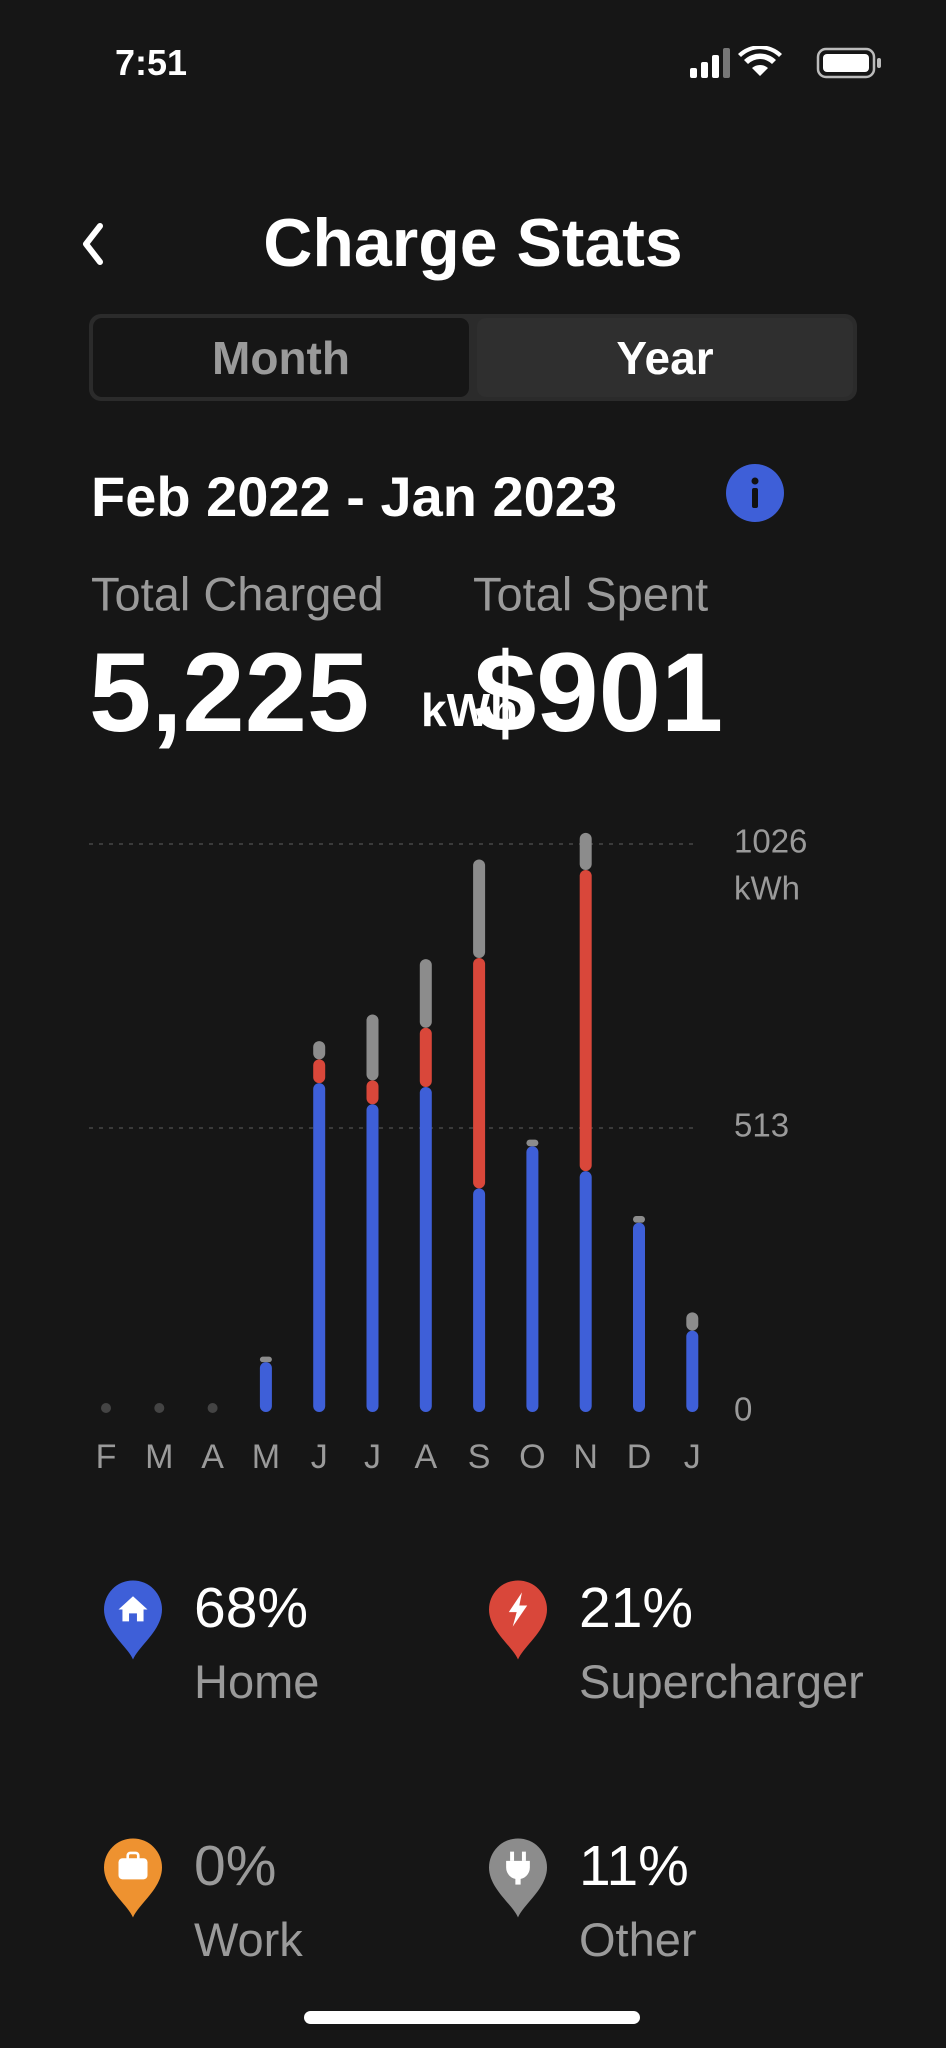  Describe the element at coordinates (639, 1457) in the screenshot. I see `x-tick-label: D` at that location.